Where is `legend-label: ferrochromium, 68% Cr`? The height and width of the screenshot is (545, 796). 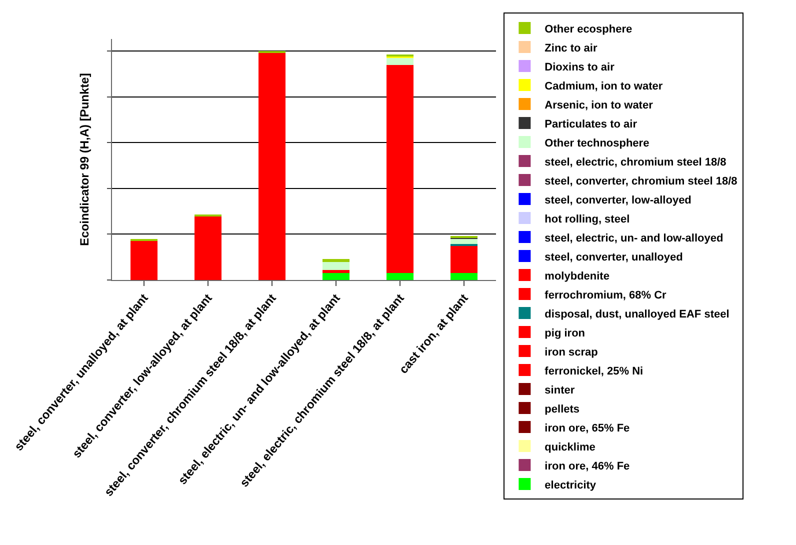 legend-label: ferrochromium, 68% Cr is located at coordinates (606, 295).